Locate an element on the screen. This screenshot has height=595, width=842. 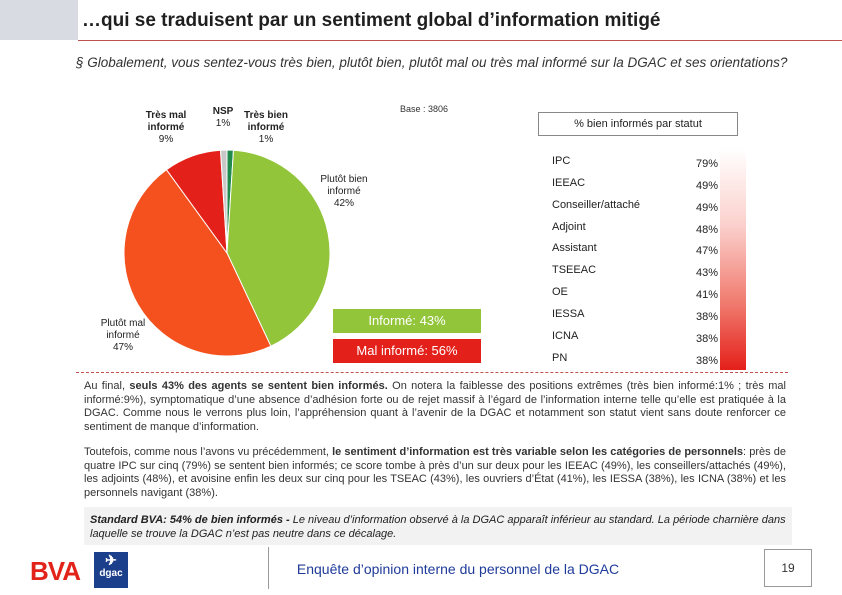
label-tres-mal: Très mal informé 9% is located at coordinates (166, 128).